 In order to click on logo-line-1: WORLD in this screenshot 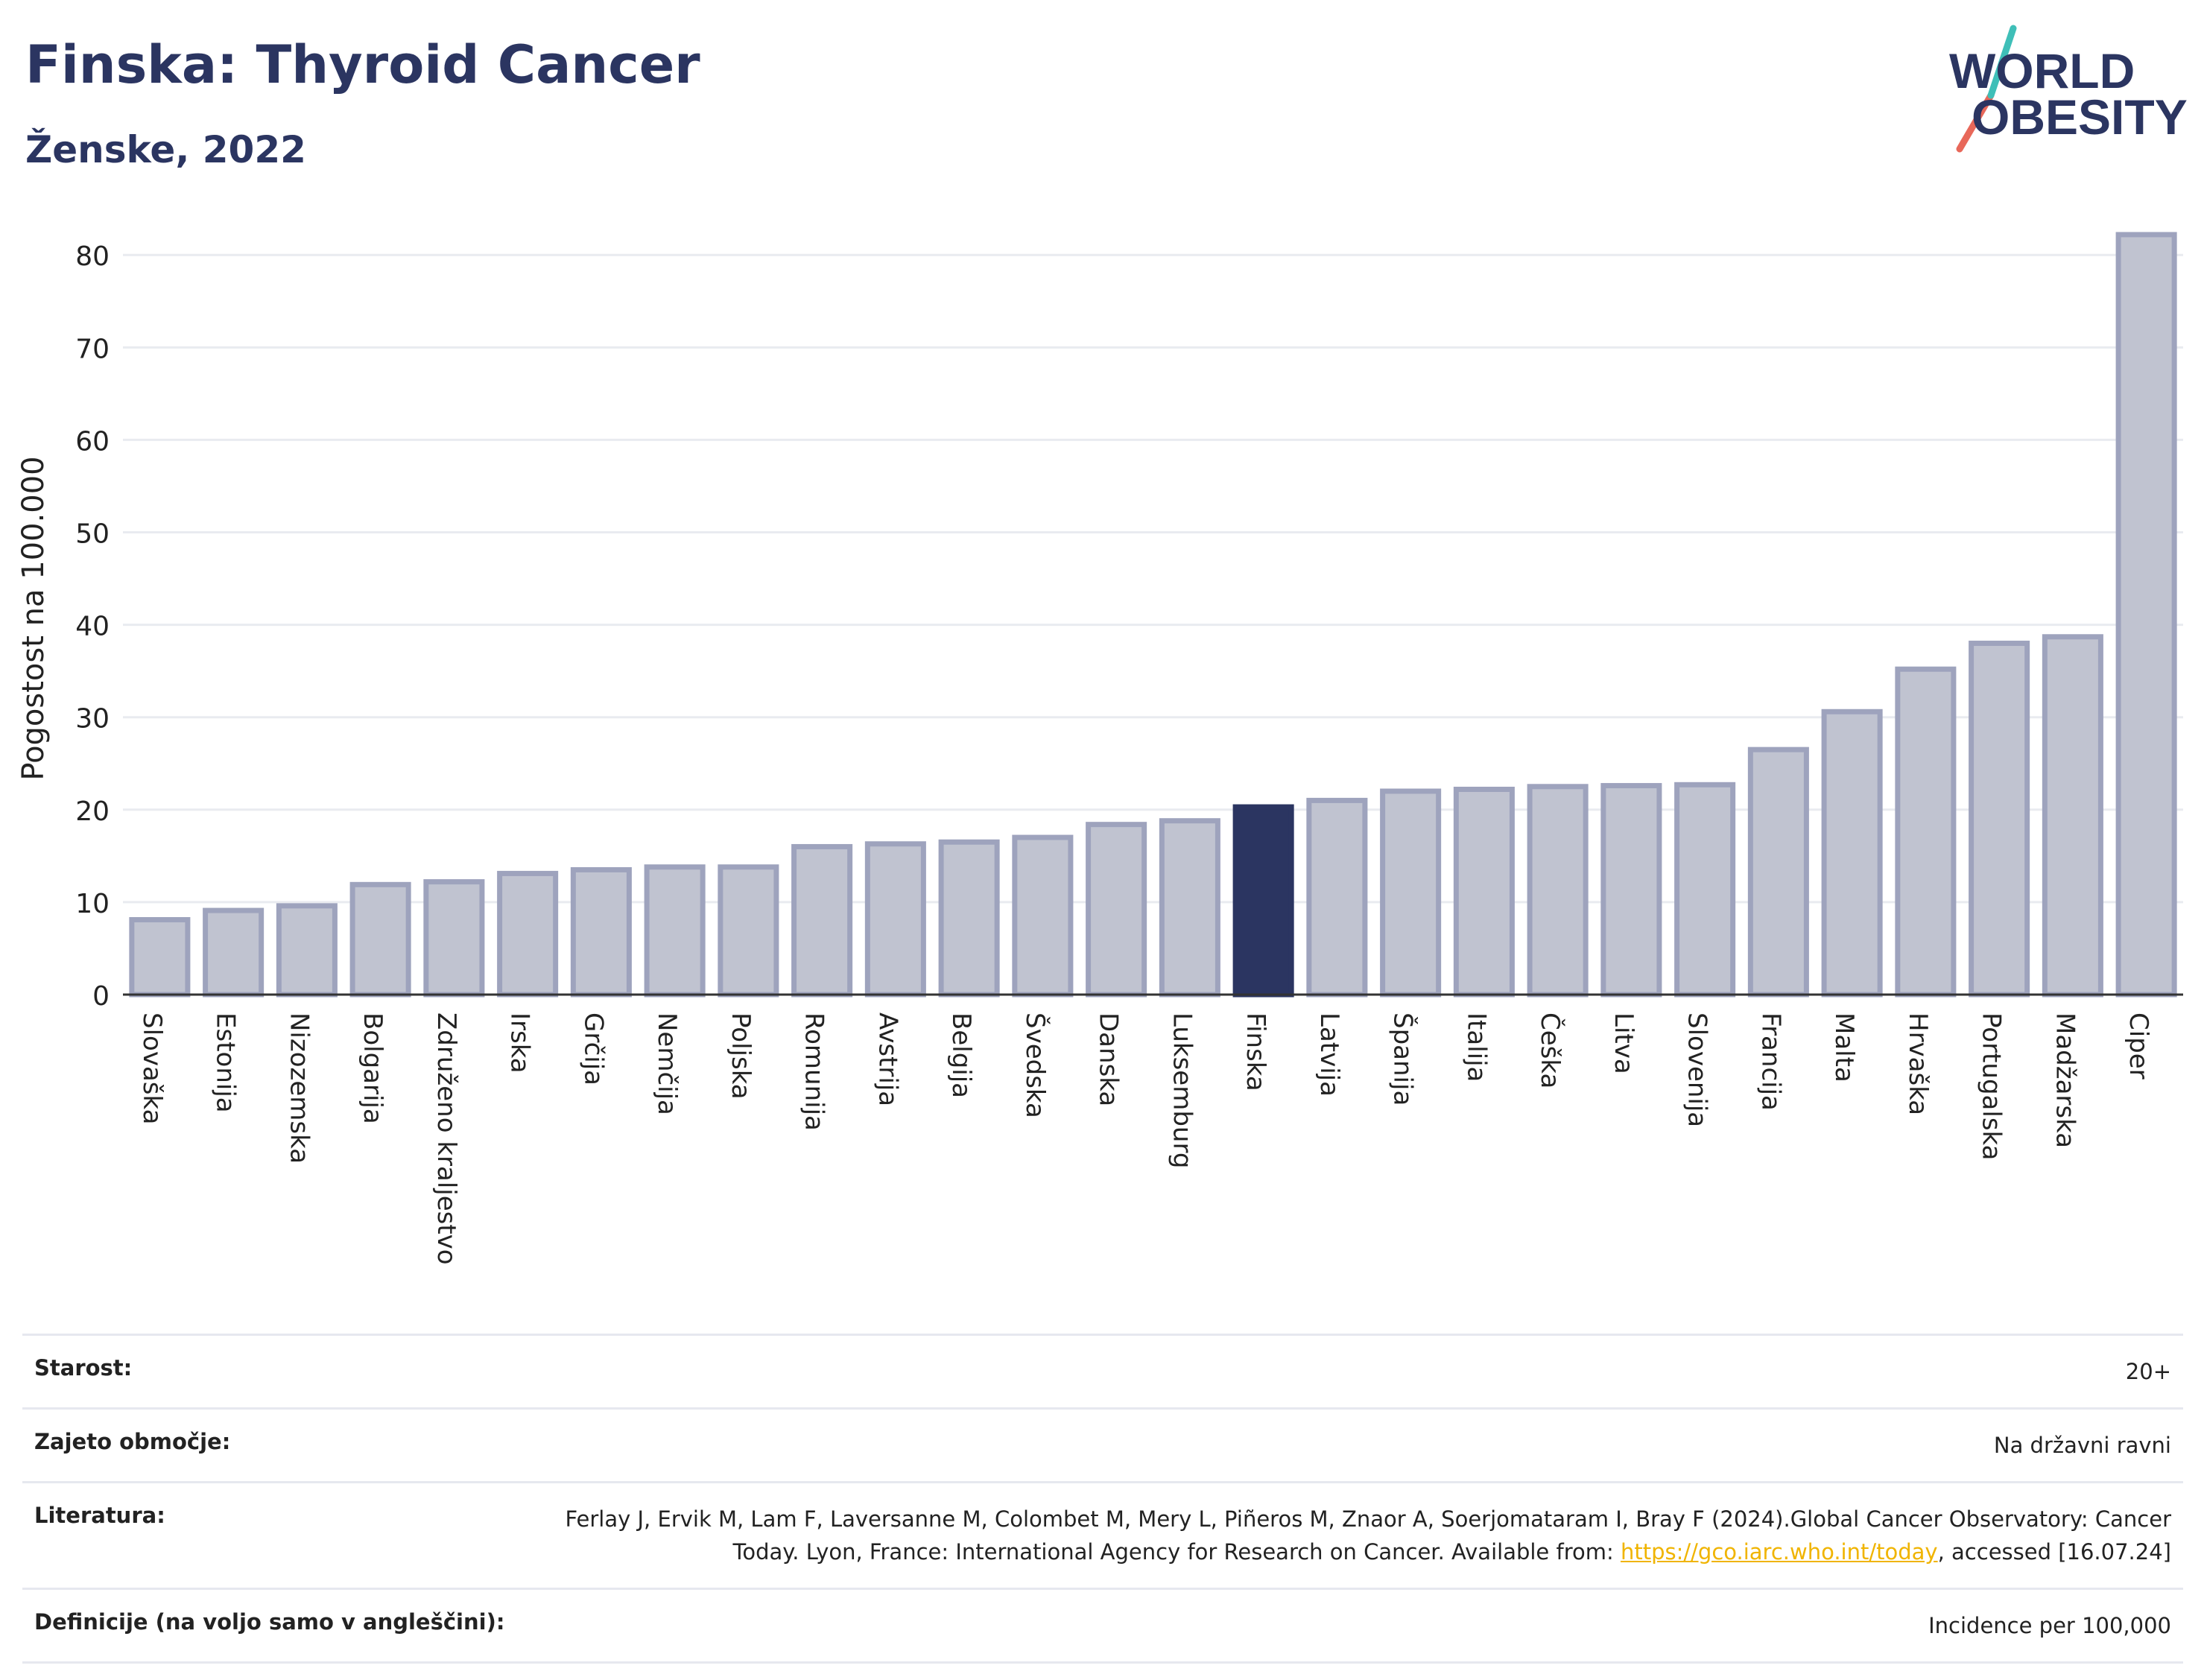, I will do `click(2042, 70)`.